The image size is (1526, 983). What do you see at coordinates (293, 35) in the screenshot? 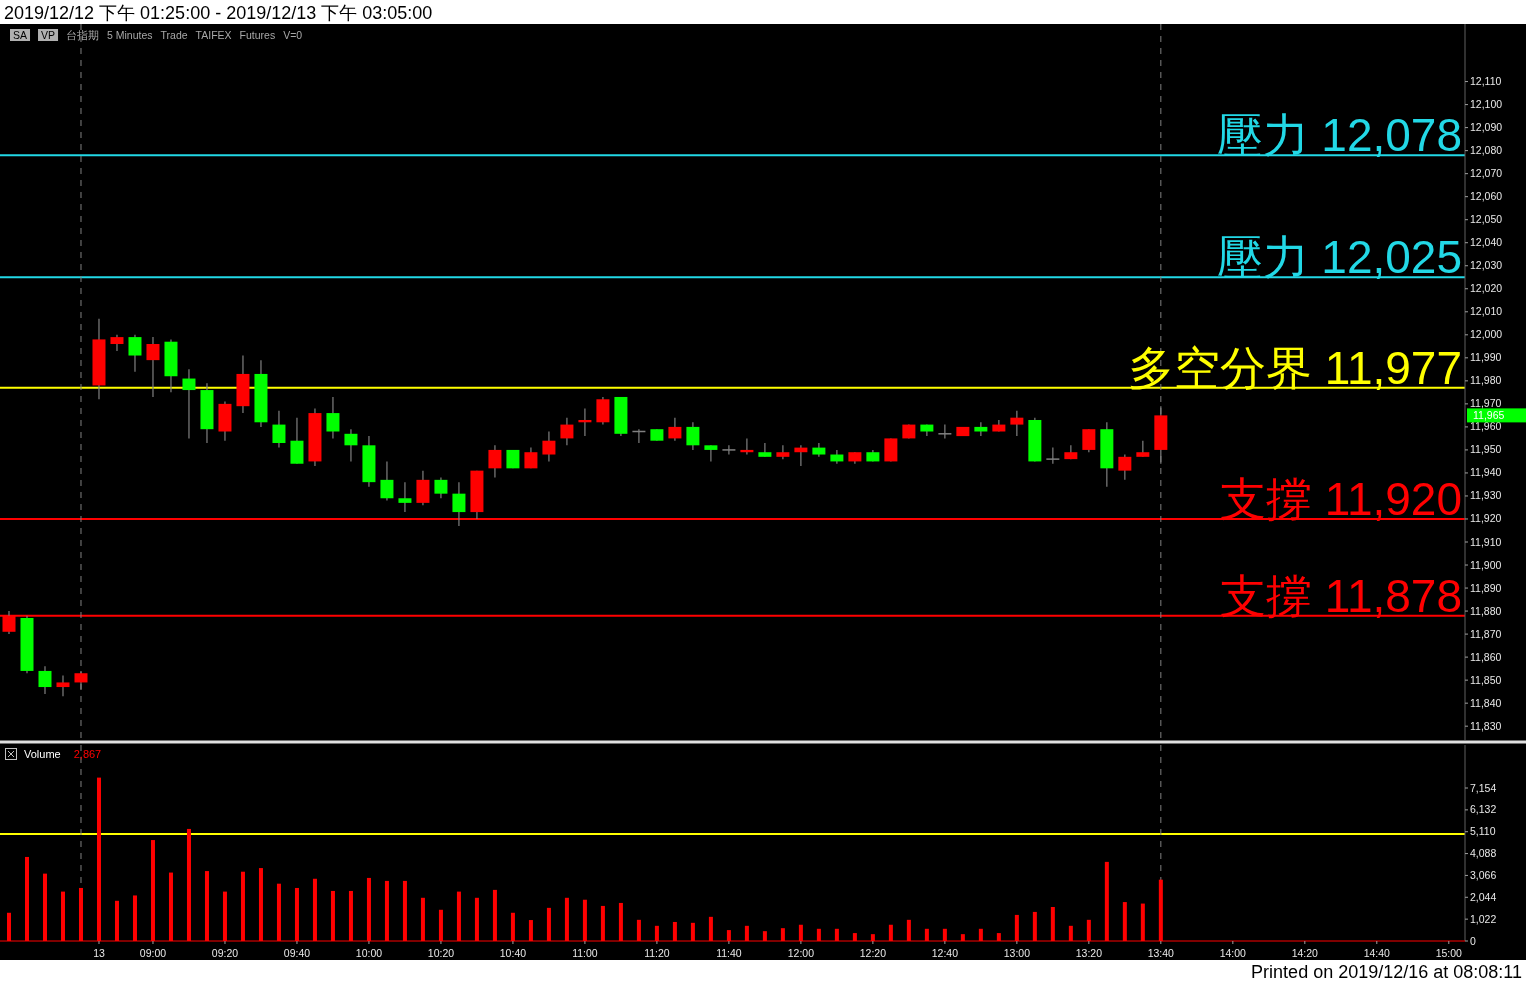
I see `annotation: V=0` at bounding box center [293, 35].